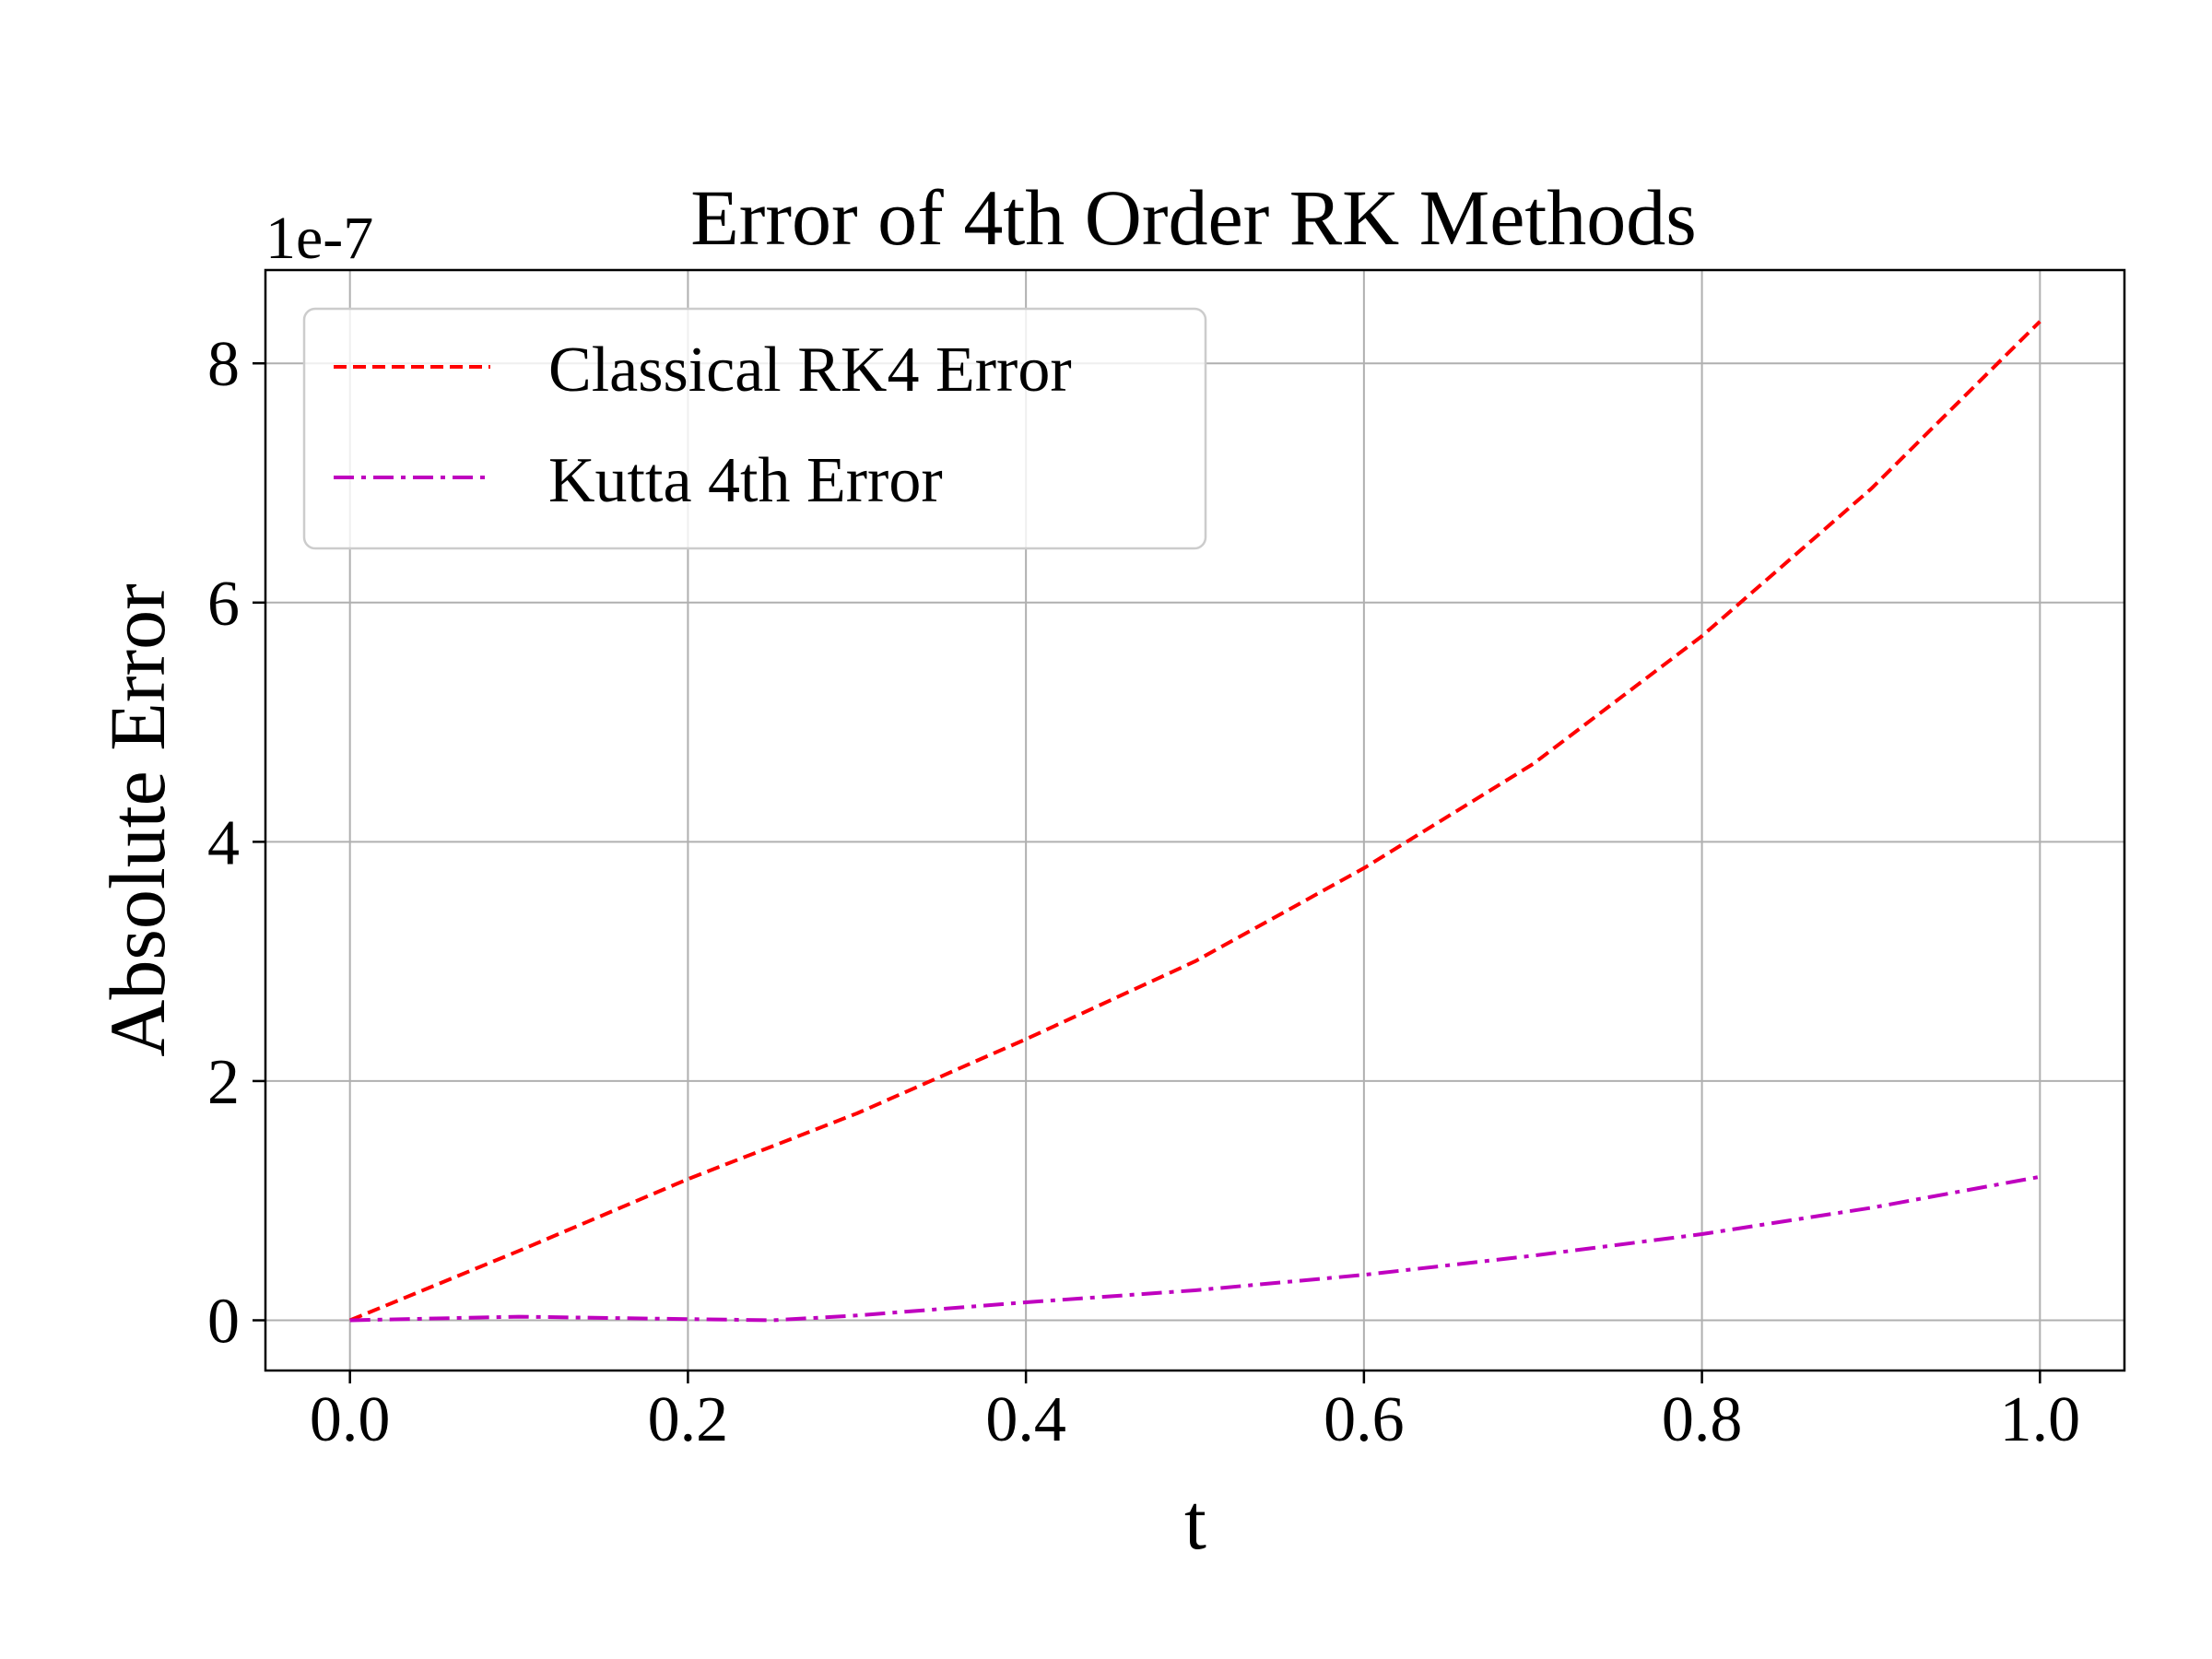  What do you see at coordinates (319, 238) in the screenshot?
I see `y-offset-label: 1e-7` at bounding box center [319, 238].